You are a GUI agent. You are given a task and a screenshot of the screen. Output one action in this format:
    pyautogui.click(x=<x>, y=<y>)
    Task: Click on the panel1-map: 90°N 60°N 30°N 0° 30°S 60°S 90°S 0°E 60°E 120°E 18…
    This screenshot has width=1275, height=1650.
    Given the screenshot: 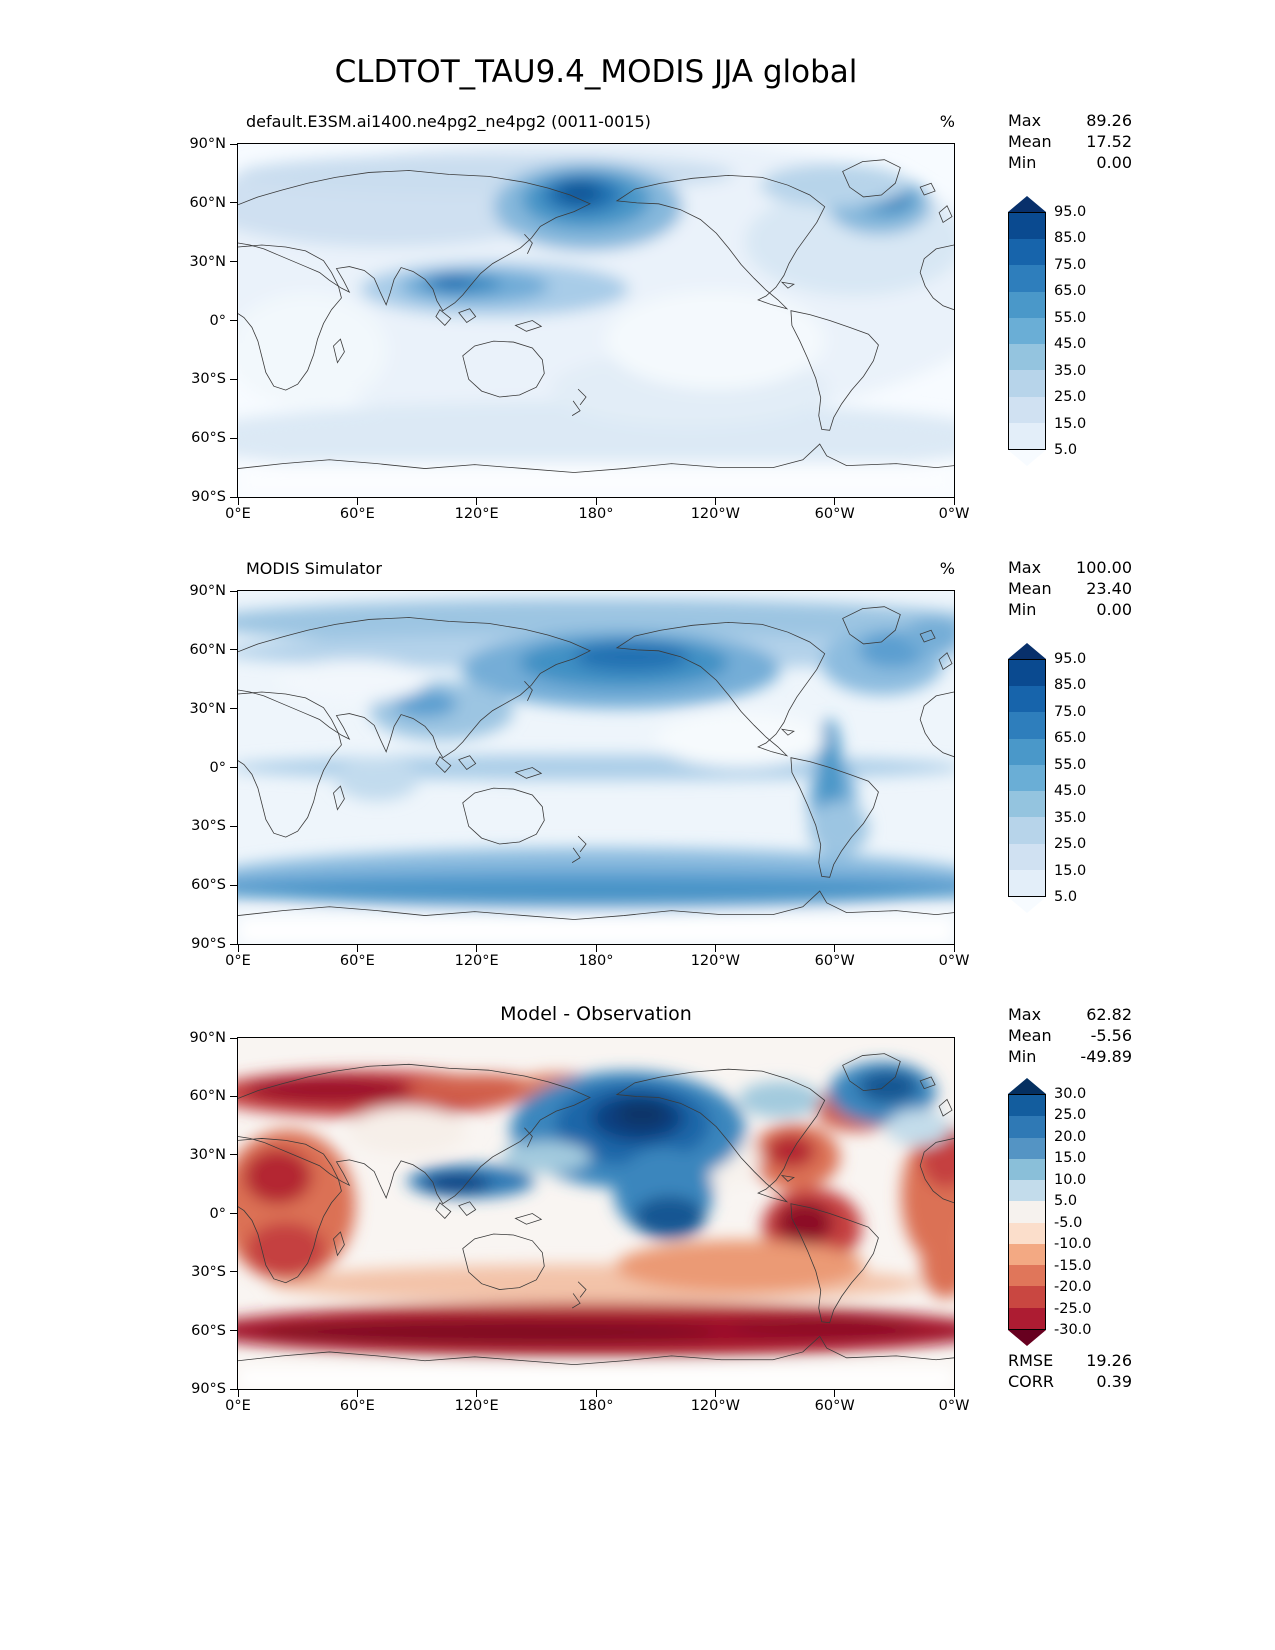 What is the action you would take?
    pyautogui.click(x=579, y=329)
    